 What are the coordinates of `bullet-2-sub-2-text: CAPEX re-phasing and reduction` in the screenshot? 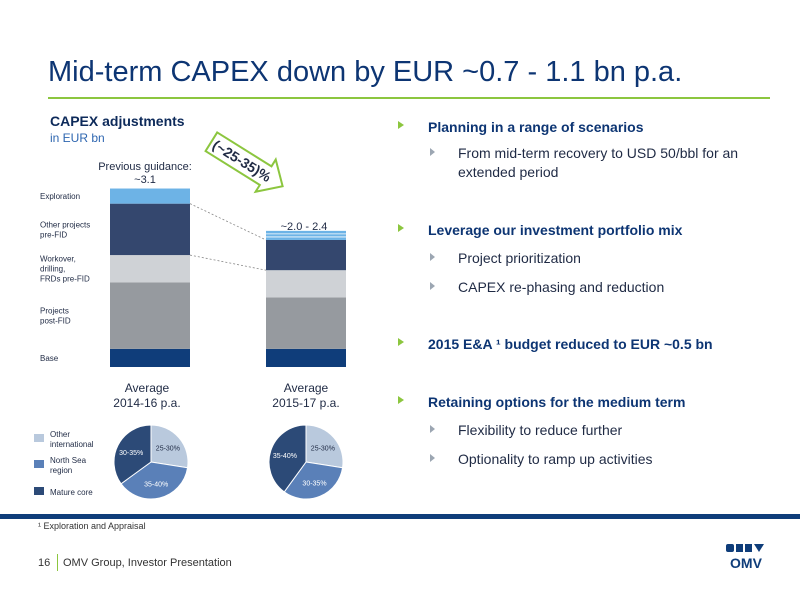 It's located at (561, 287).